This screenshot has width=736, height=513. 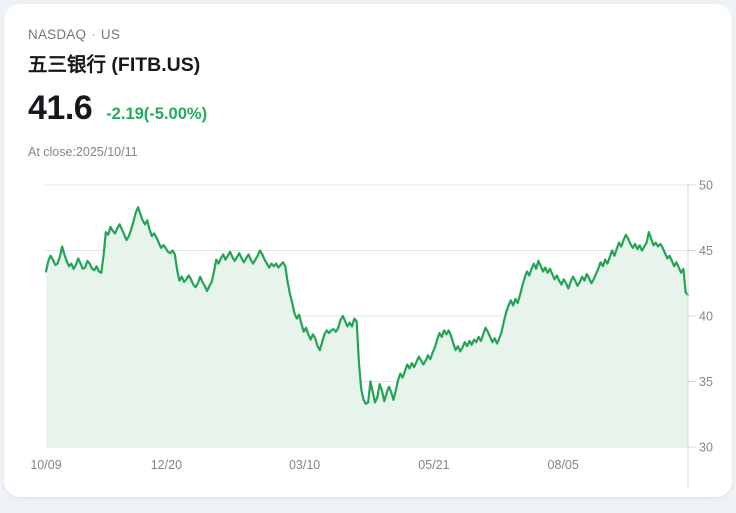 What do you see at coordinates (706, 186) in the screenshot?
I see `y-axis-label: 50` at bounding box center [706, 186].